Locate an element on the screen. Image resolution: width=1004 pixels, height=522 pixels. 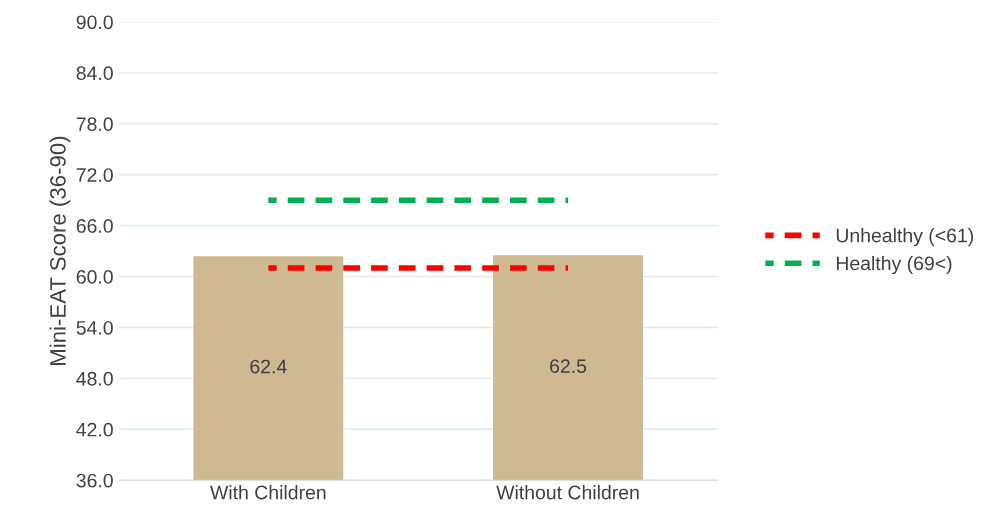
legend-label: Unhealthy (<61) is located at coordinates (905, 237).